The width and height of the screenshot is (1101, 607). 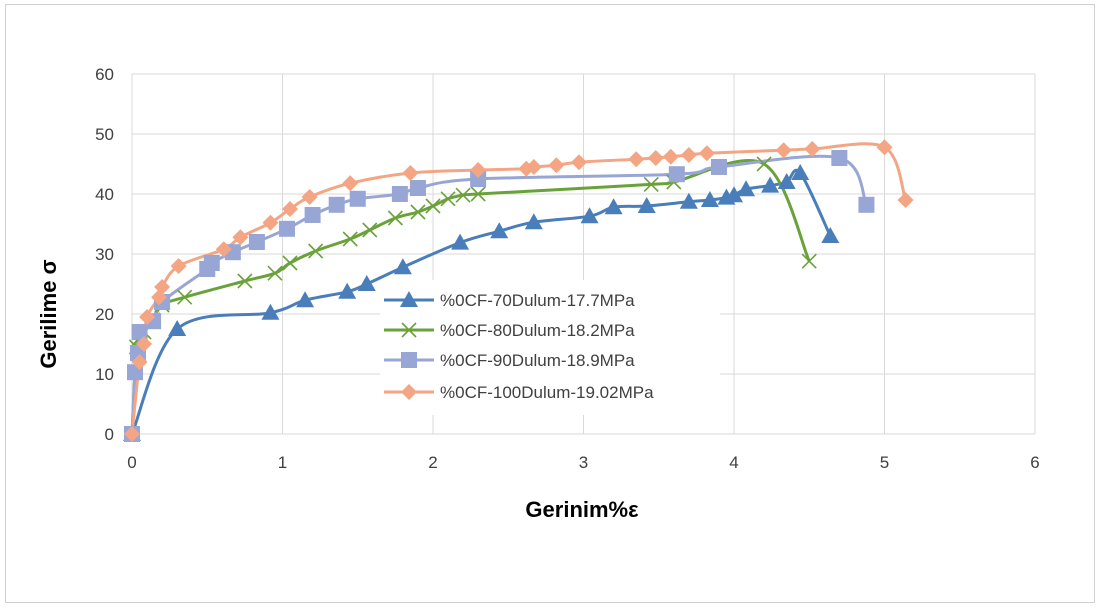 What do you see at coordinates (509, 360) in the screenshot?
I see `legend-item-90: %0CF-90Dulum-18.9MPa` at bounding box center [509, 360].